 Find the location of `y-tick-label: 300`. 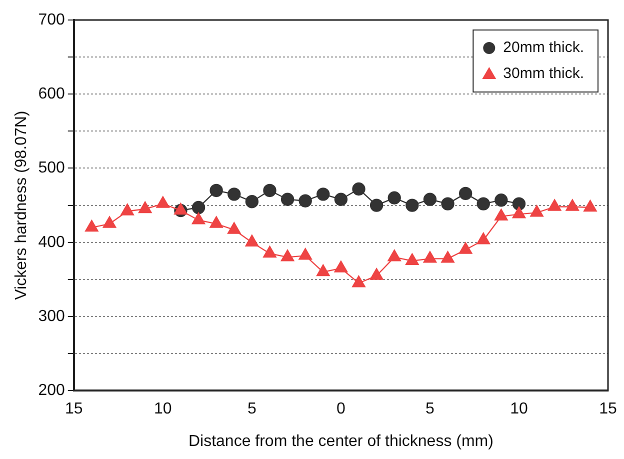

y-tick-label: 300 is located at coordinates (51, 316).